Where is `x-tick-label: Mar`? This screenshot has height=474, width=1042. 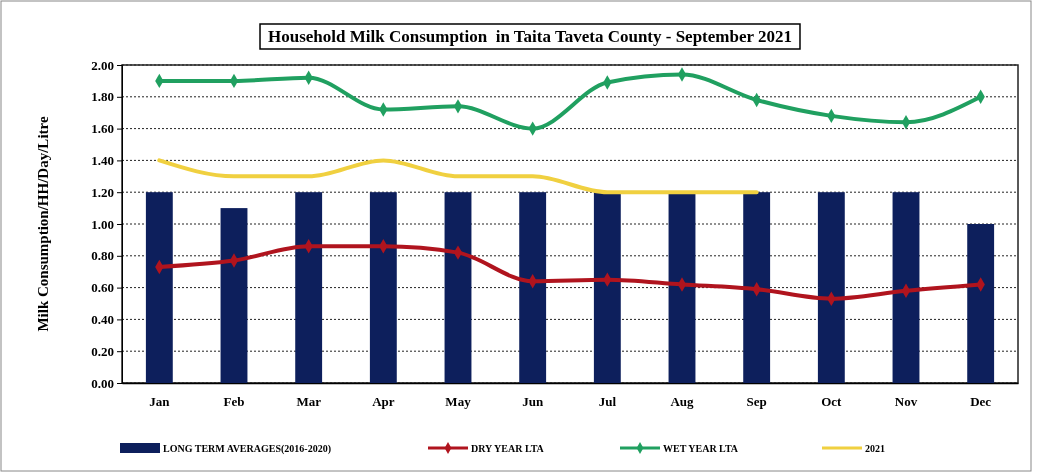 x-tick-label: Mar is located at coordinates (309, 402).